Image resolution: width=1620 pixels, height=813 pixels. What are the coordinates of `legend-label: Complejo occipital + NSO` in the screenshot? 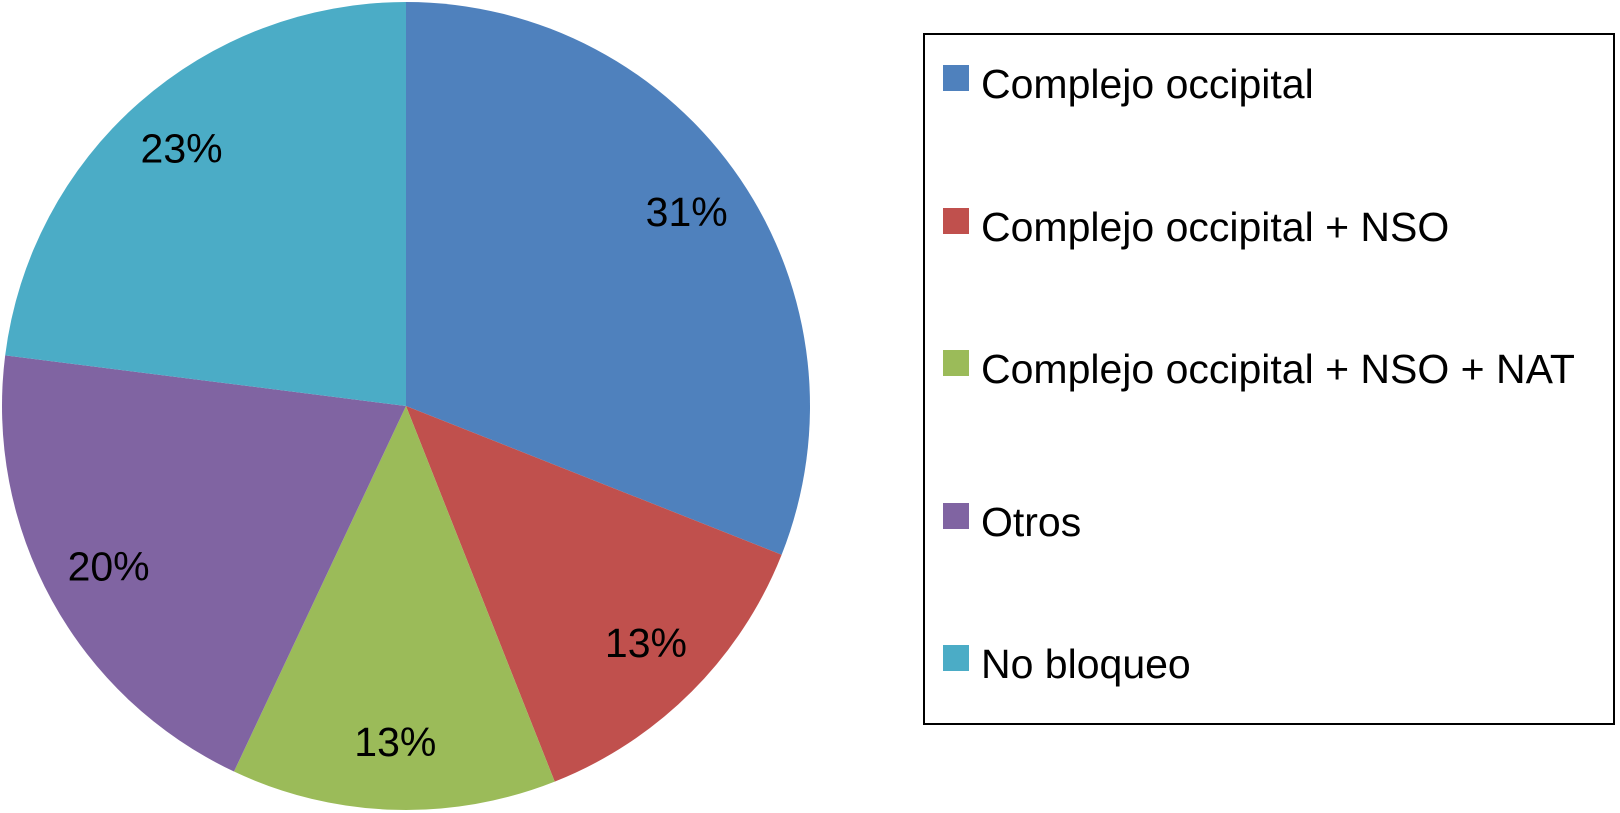 It's located at (1215, 227).